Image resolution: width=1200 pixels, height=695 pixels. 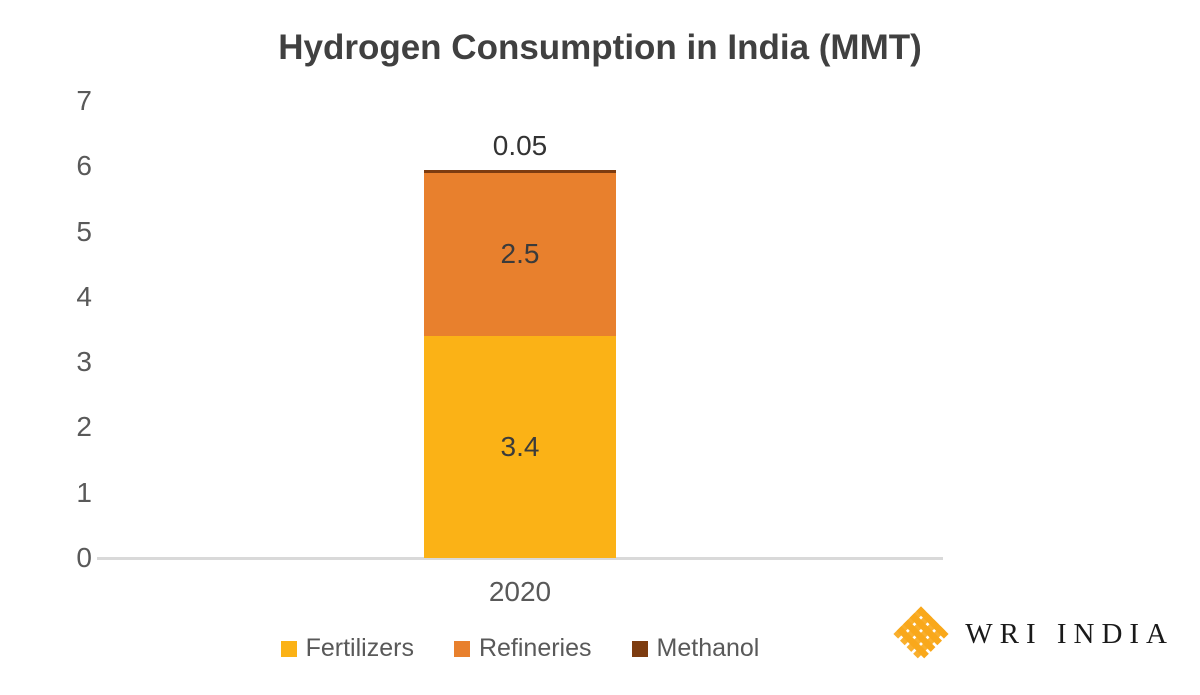 What do you see at coordinates (46, 329) in the screenshot?
I see `y-axis: 0 1 2 3 4 5 6 7` at bounding box center [46, 329].